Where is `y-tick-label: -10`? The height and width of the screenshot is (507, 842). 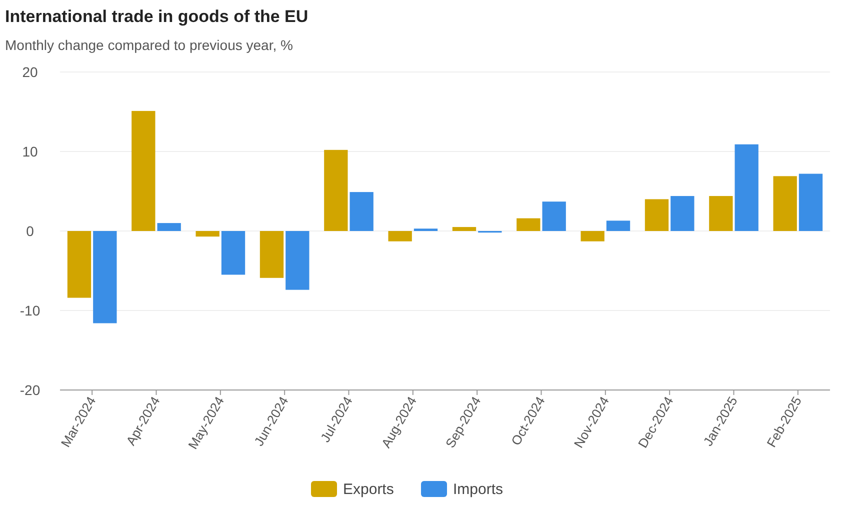 y-tick-label: -10 is located at coordinates (30, 310).